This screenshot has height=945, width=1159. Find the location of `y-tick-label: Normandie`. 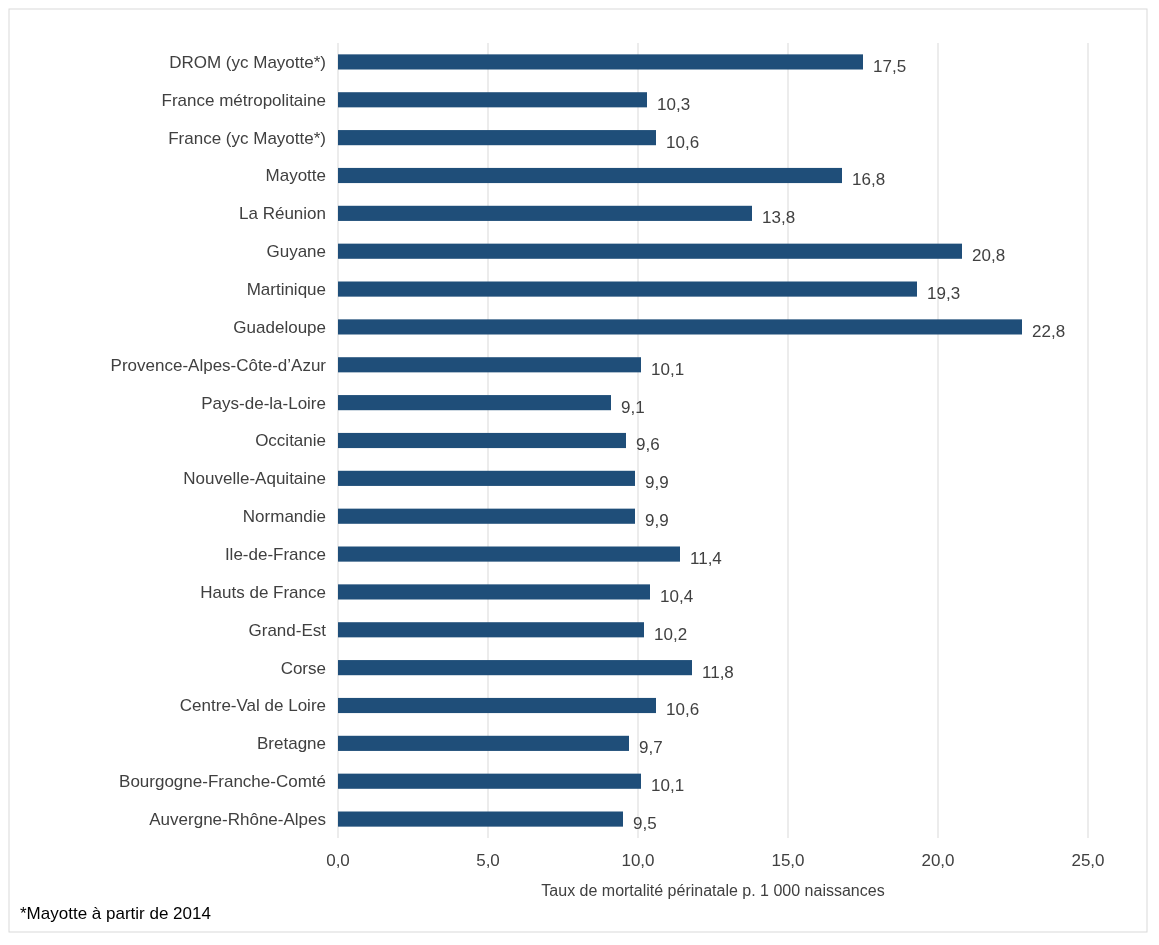

y-tick-label: Normandie is located at coordinates (284, 517).